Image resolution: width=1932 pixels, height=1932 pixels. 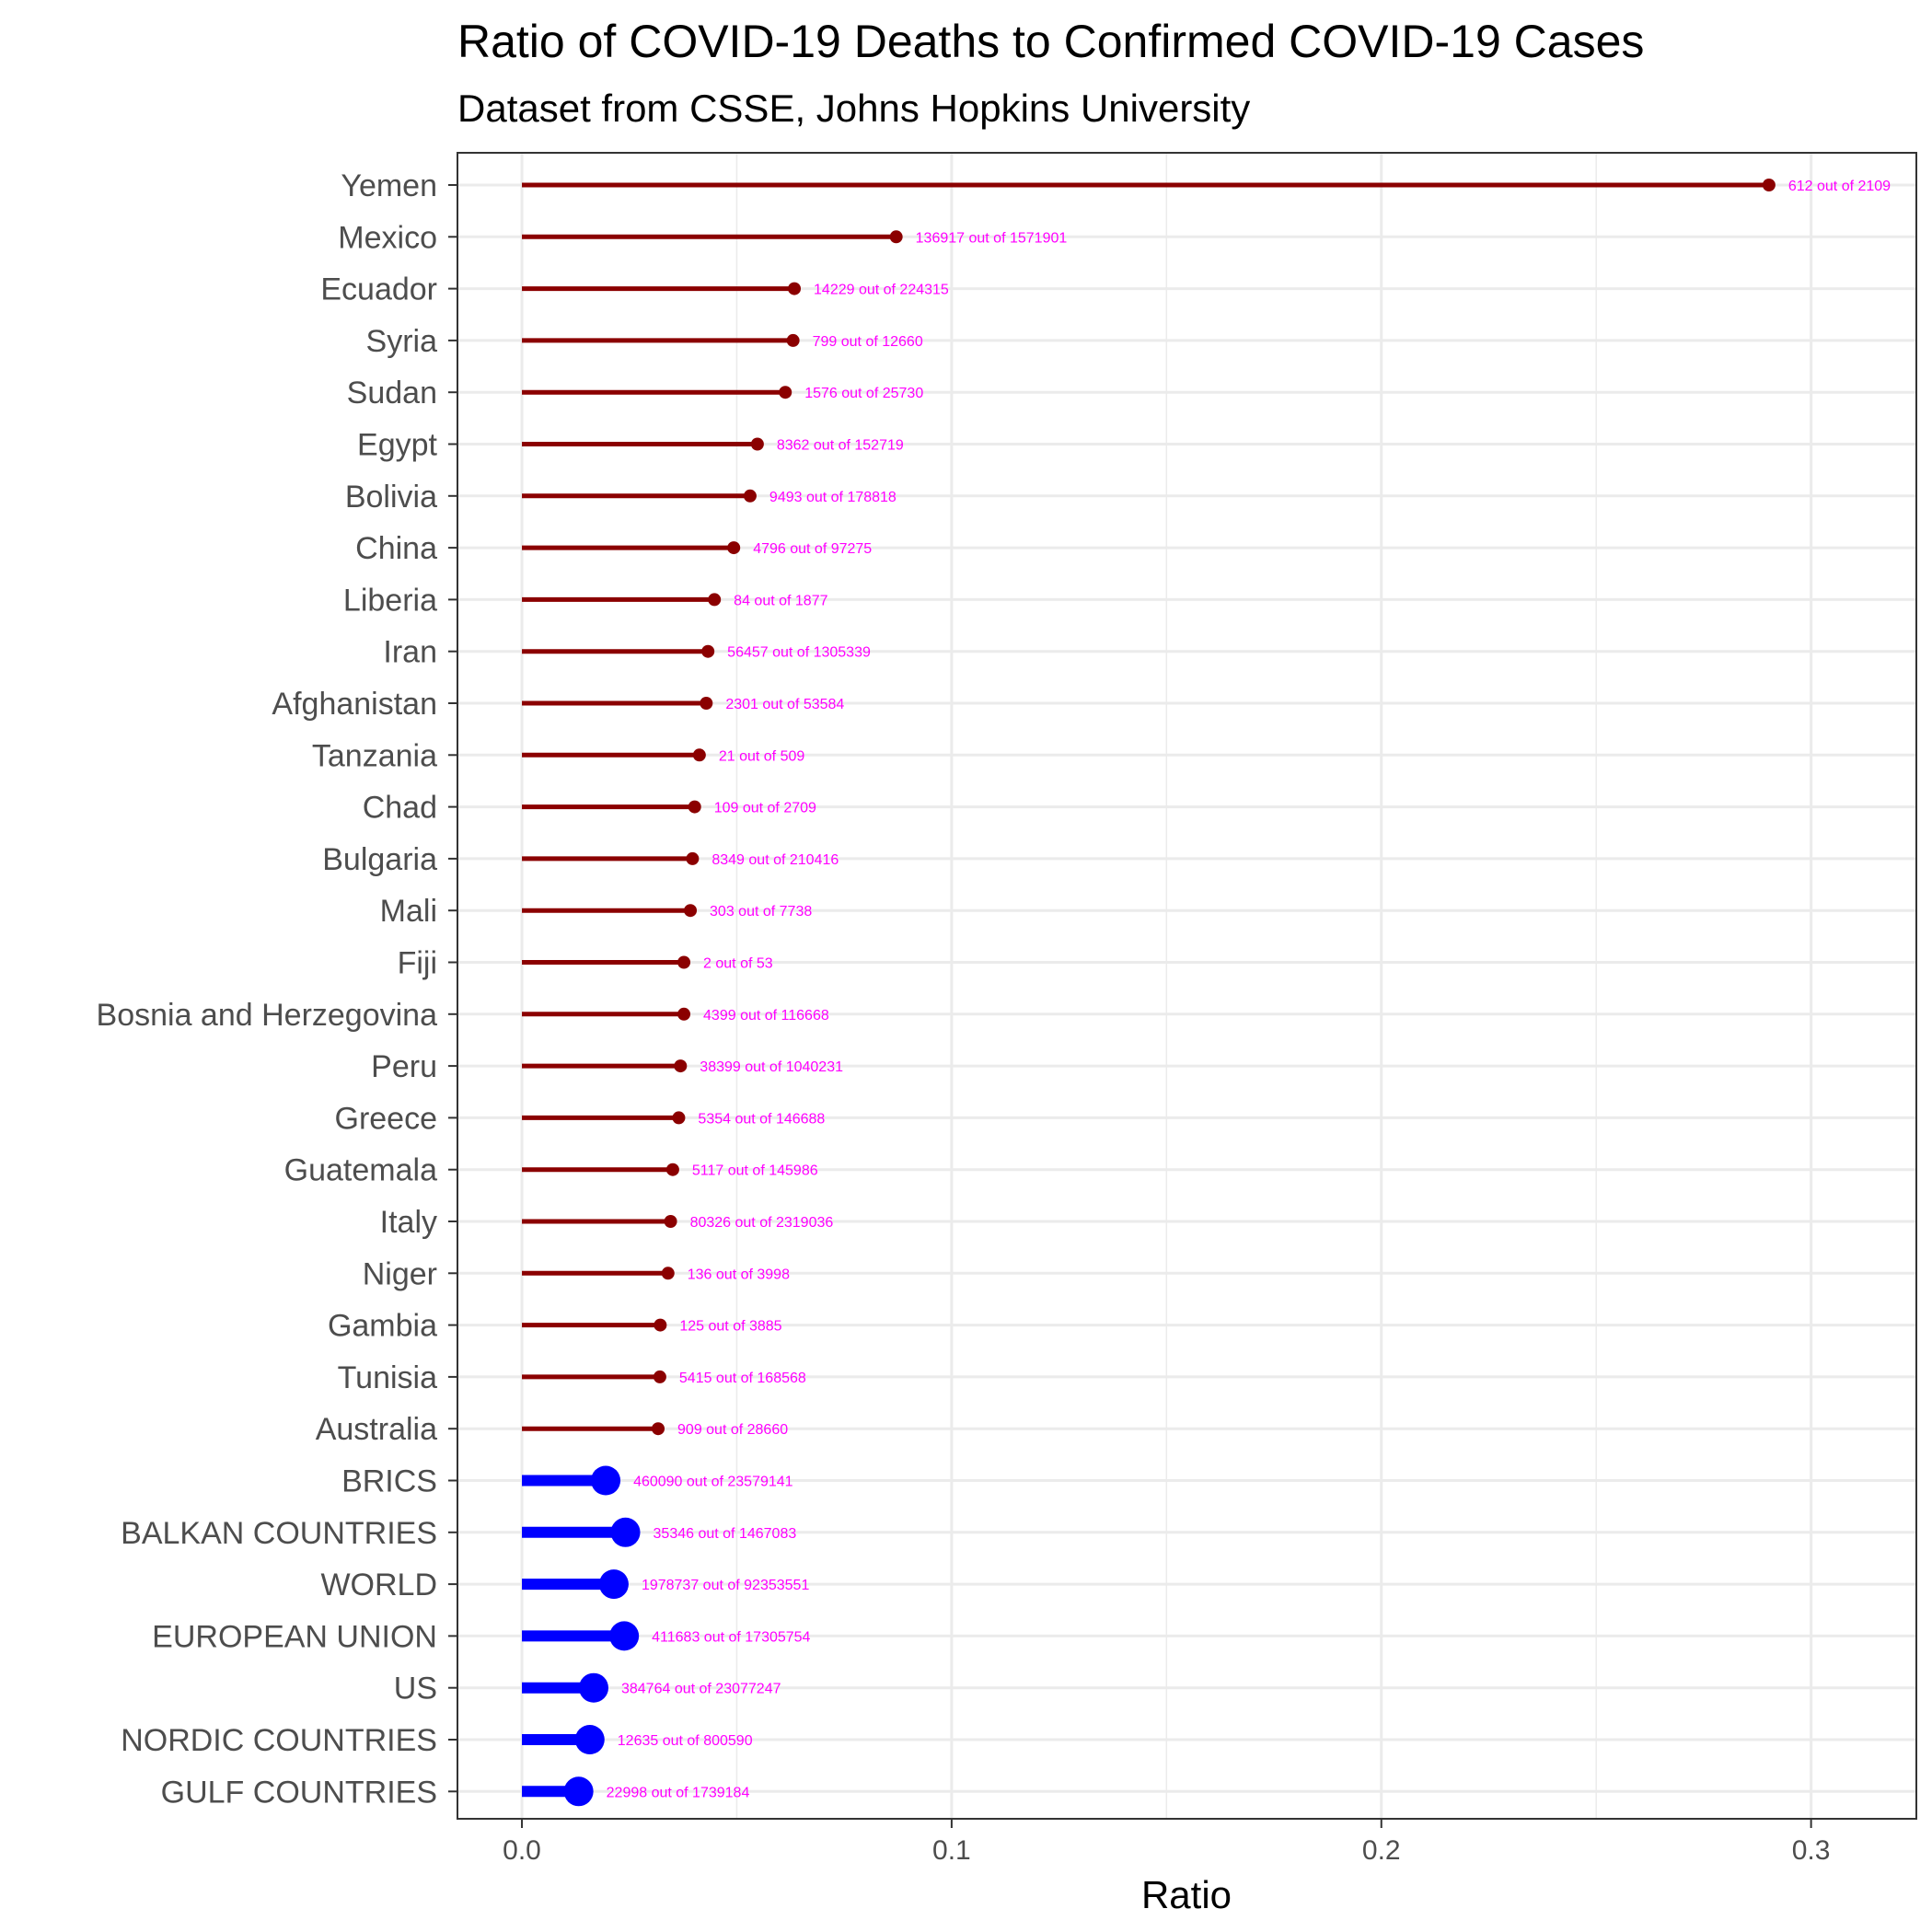 What do you see at coordinates (1840, 186) in the screenshot?
I see `data-label: 612 out of 2109` at bounding box center [1840, 186].